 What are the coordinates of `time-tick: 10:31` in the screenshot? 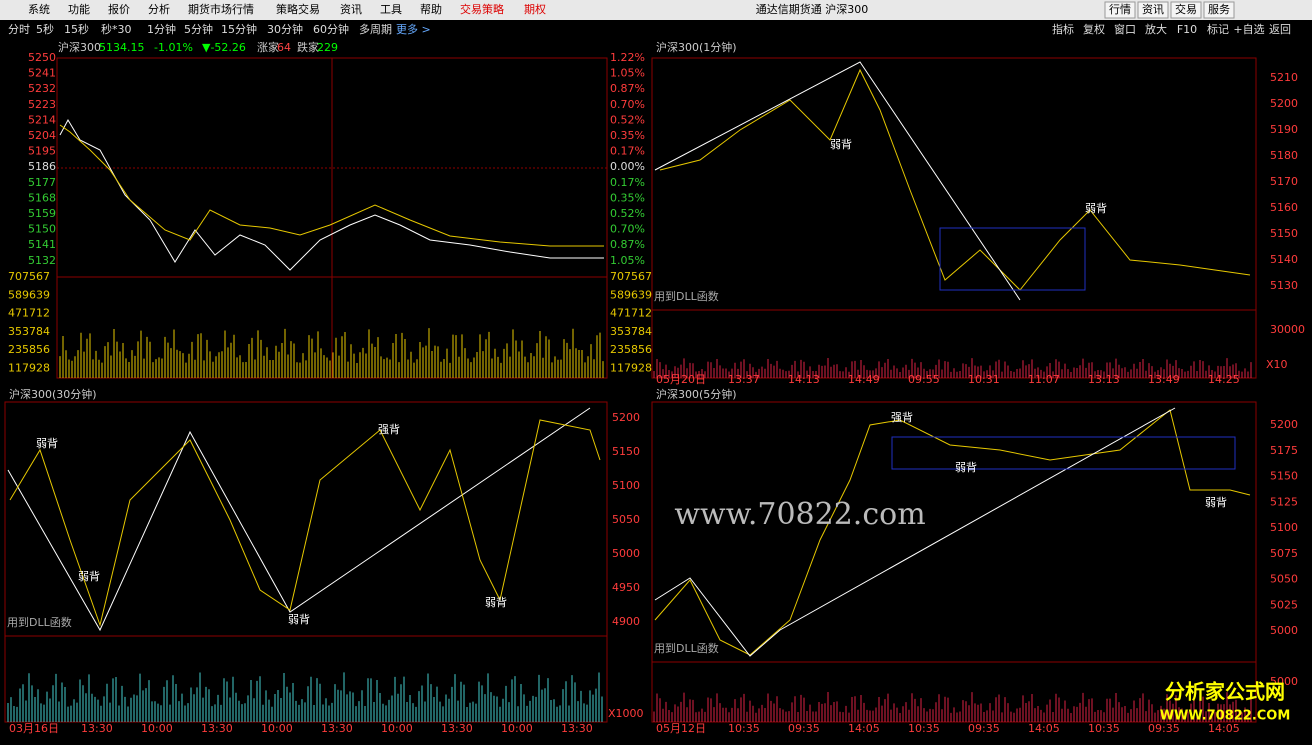 It's located at (984, 379).